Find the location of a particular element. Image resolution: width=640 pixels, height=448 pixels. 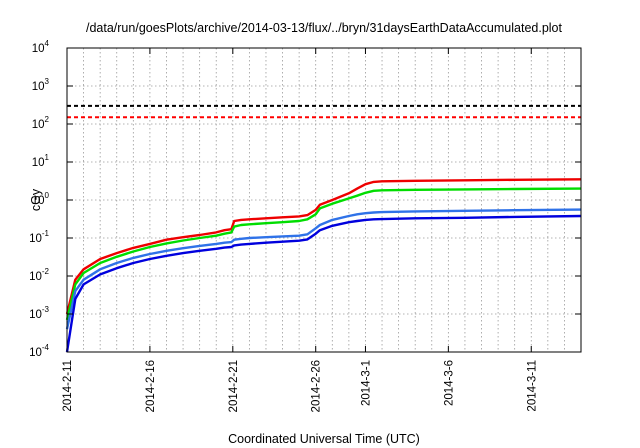

x-tick-label: 2014-2-16 is located at coordinates (151, 386).